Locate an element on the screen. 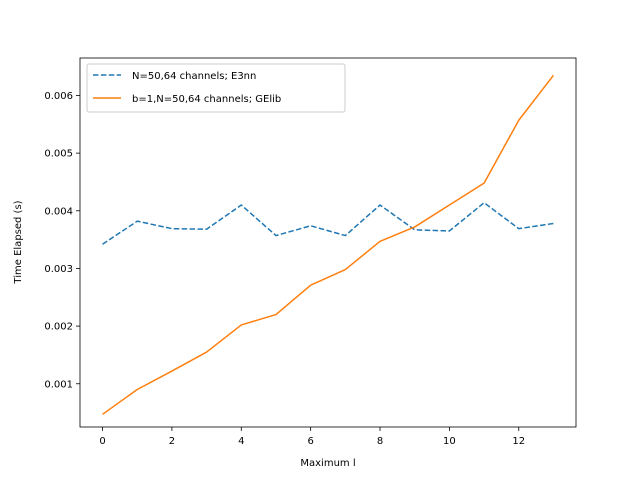 The width and height of the screenshot is (640, 480). x-tick-label: 0 is located at coordinates (102, 441).